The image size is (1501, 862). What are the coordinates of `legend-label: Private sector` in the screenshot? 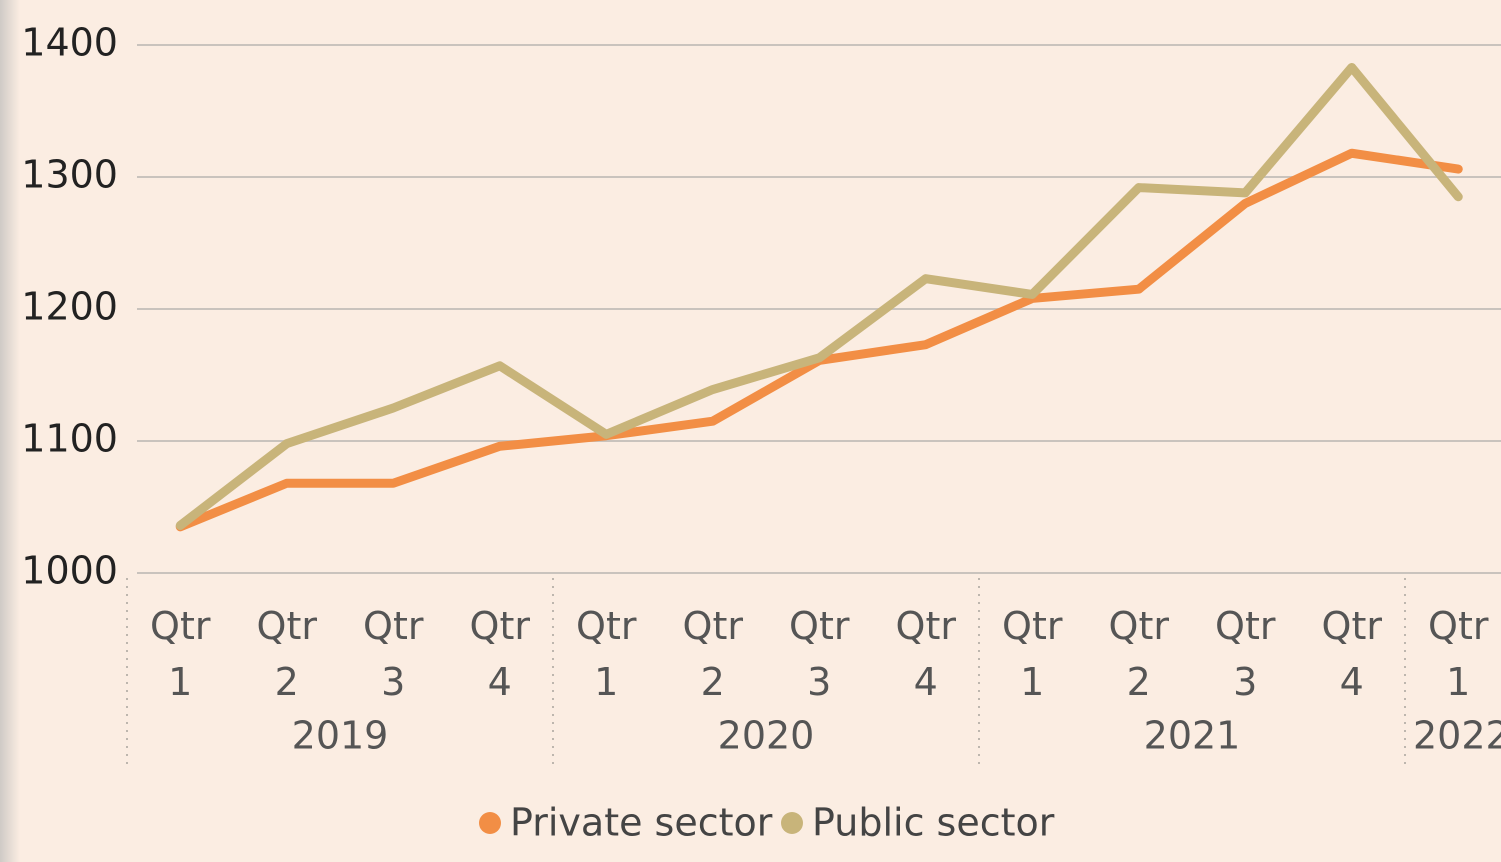 It's located at (641, 823).